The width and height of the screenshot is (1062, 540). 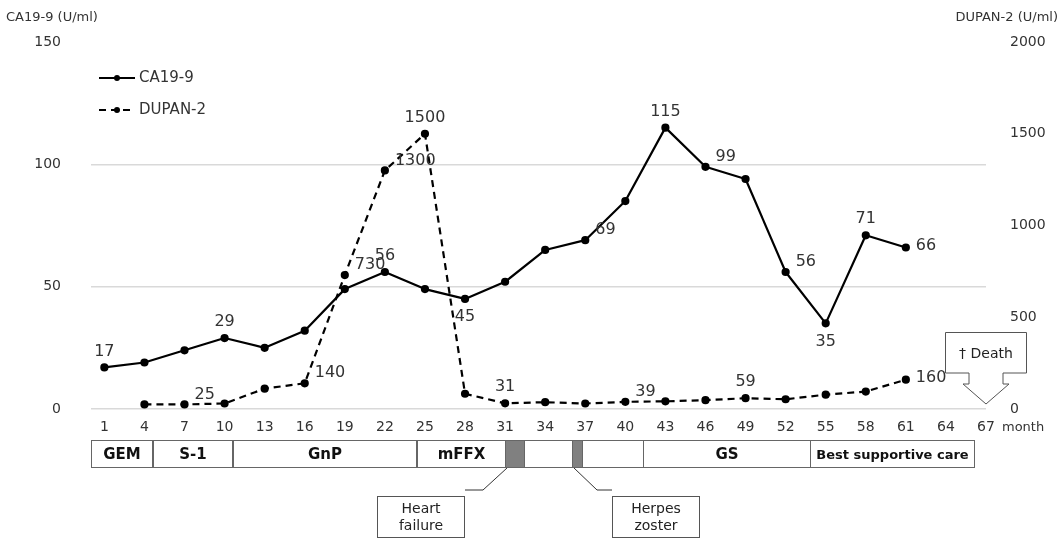 I want to click on y2-tick-label: 1000, so click(x=1028, y=224).